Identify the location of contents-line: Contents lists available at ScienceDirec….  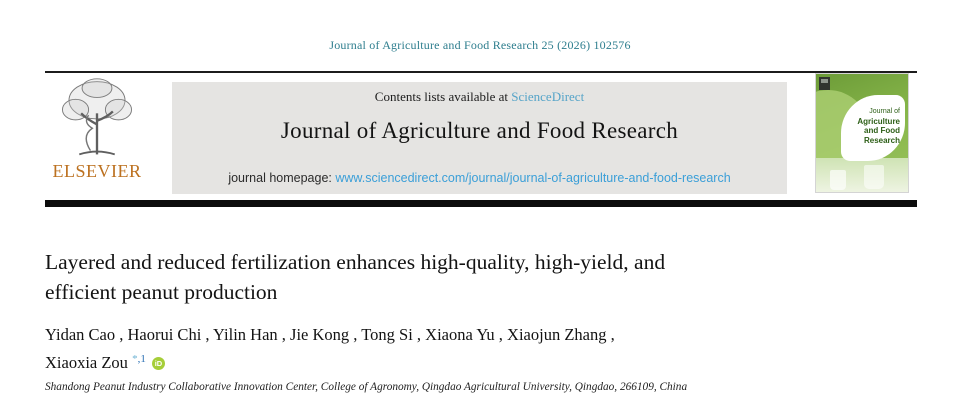
(479, 97).